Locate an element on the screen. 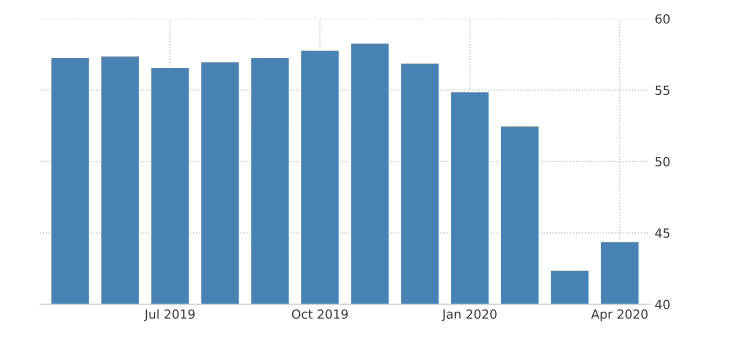 Image resolution: width=730 pixels, height=340 pixels. x-tick-label: Apr 2020 is located at coordinates (619, 315).